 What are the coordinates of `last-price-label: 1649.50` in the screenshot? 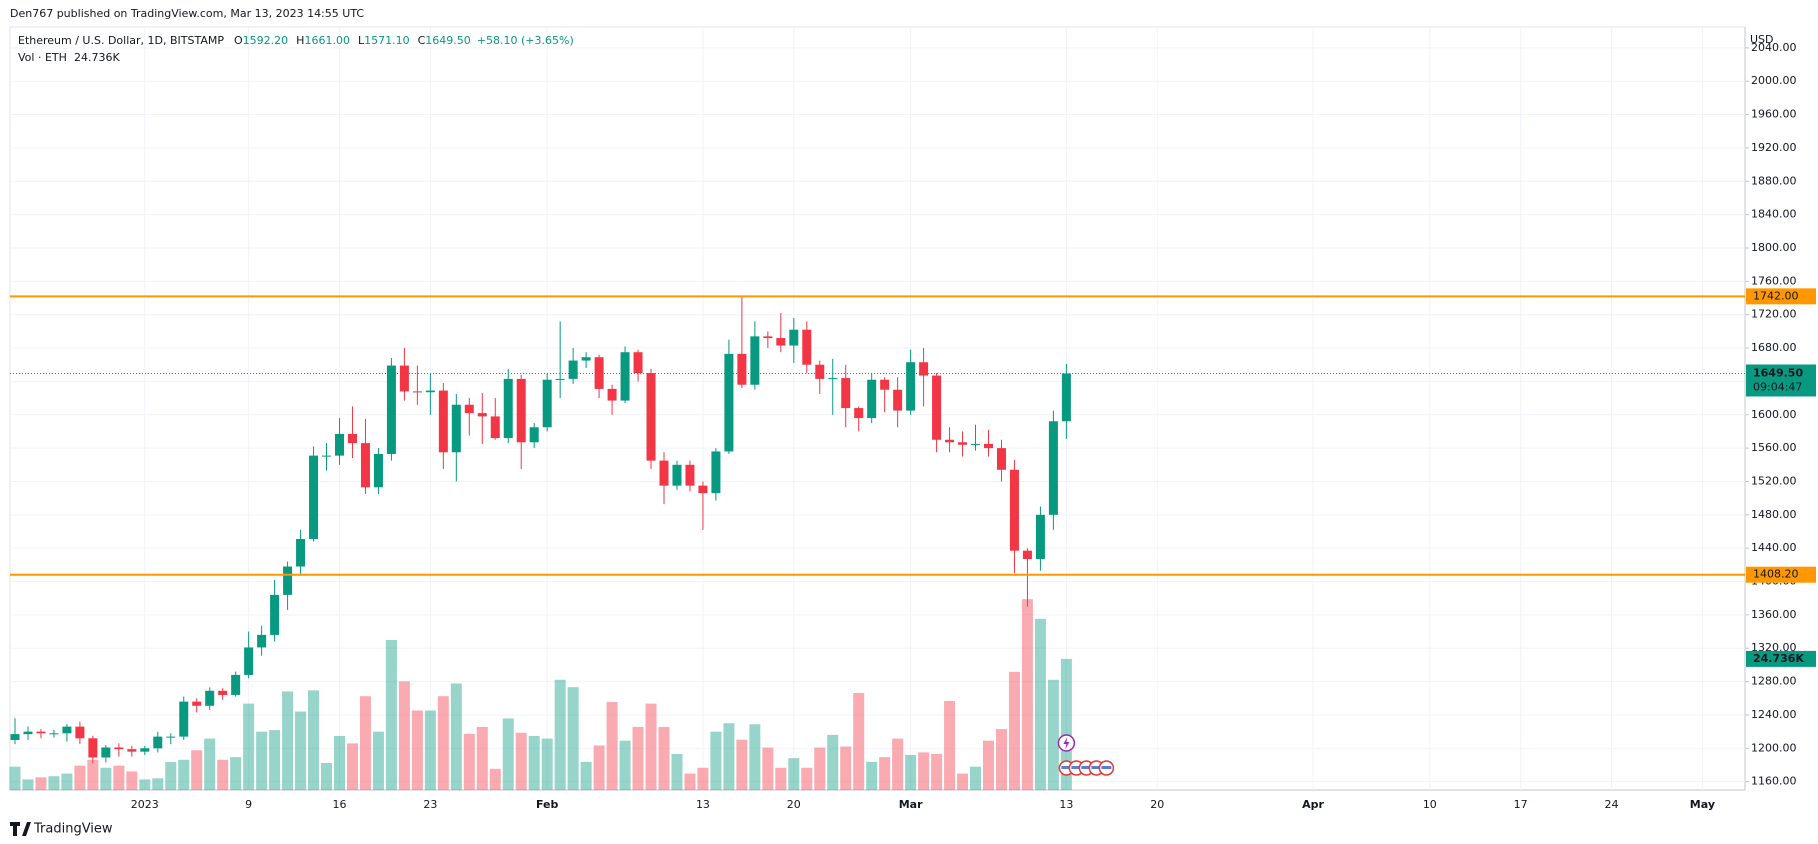 It's located at (1778, 372).